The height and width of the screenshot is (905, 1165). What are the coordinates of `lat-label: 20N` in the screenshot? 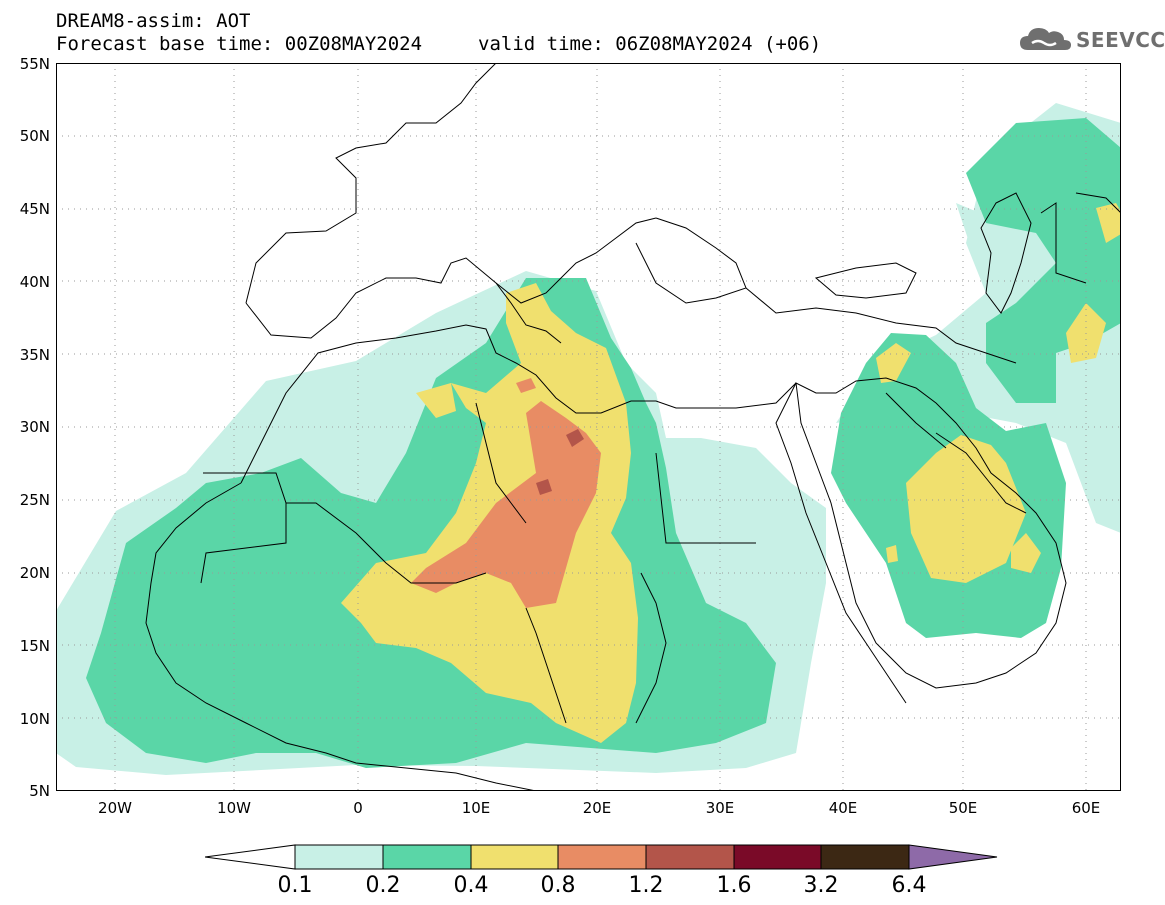 It's located at (34, 573).